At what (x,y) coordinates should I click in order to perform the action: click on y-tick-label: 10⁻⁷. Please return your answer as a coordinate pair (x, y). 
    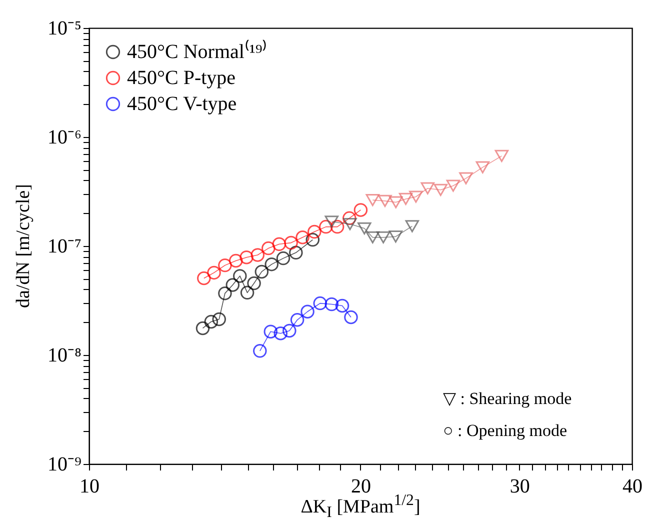
    Looking at the image, I should click on (65, 247).